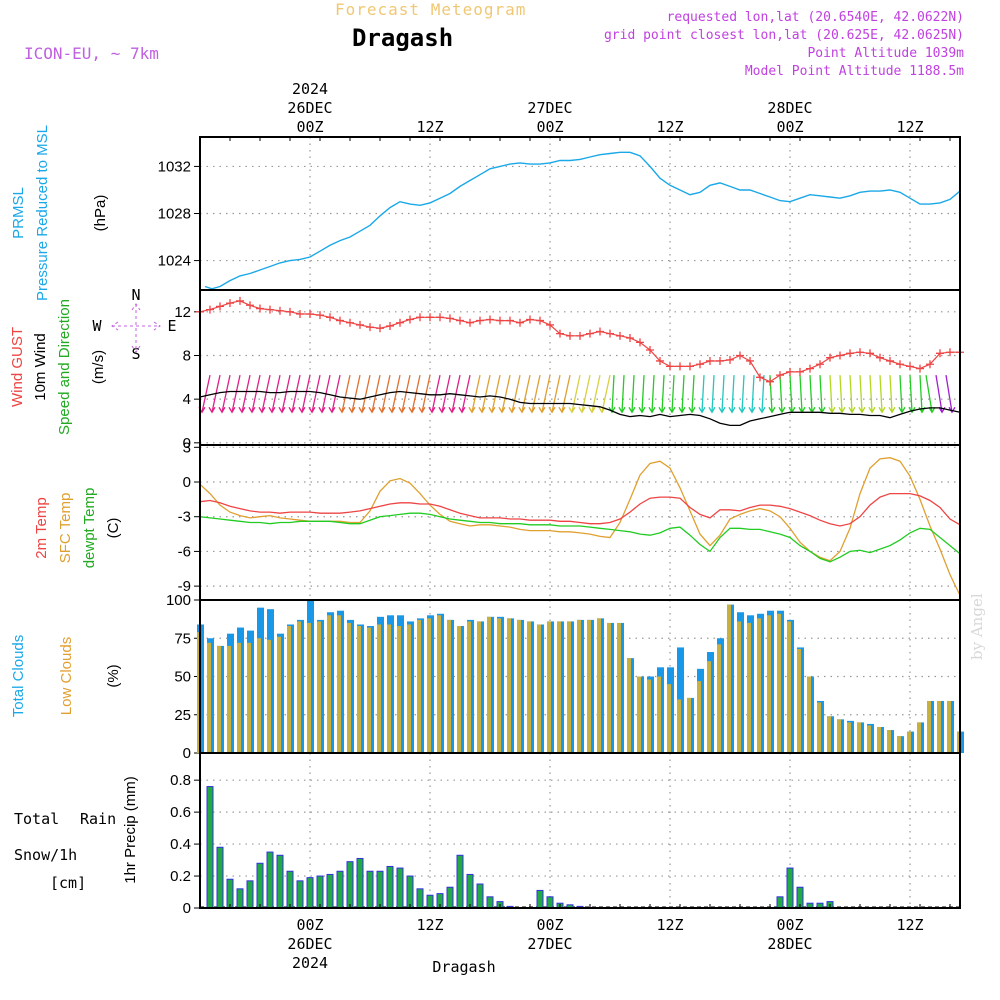 This screenshot has width=1000, height=1000. Describe the element at coordinates (187, 355) in the screenshot. I see `wind-tick-label: 8` at that location.